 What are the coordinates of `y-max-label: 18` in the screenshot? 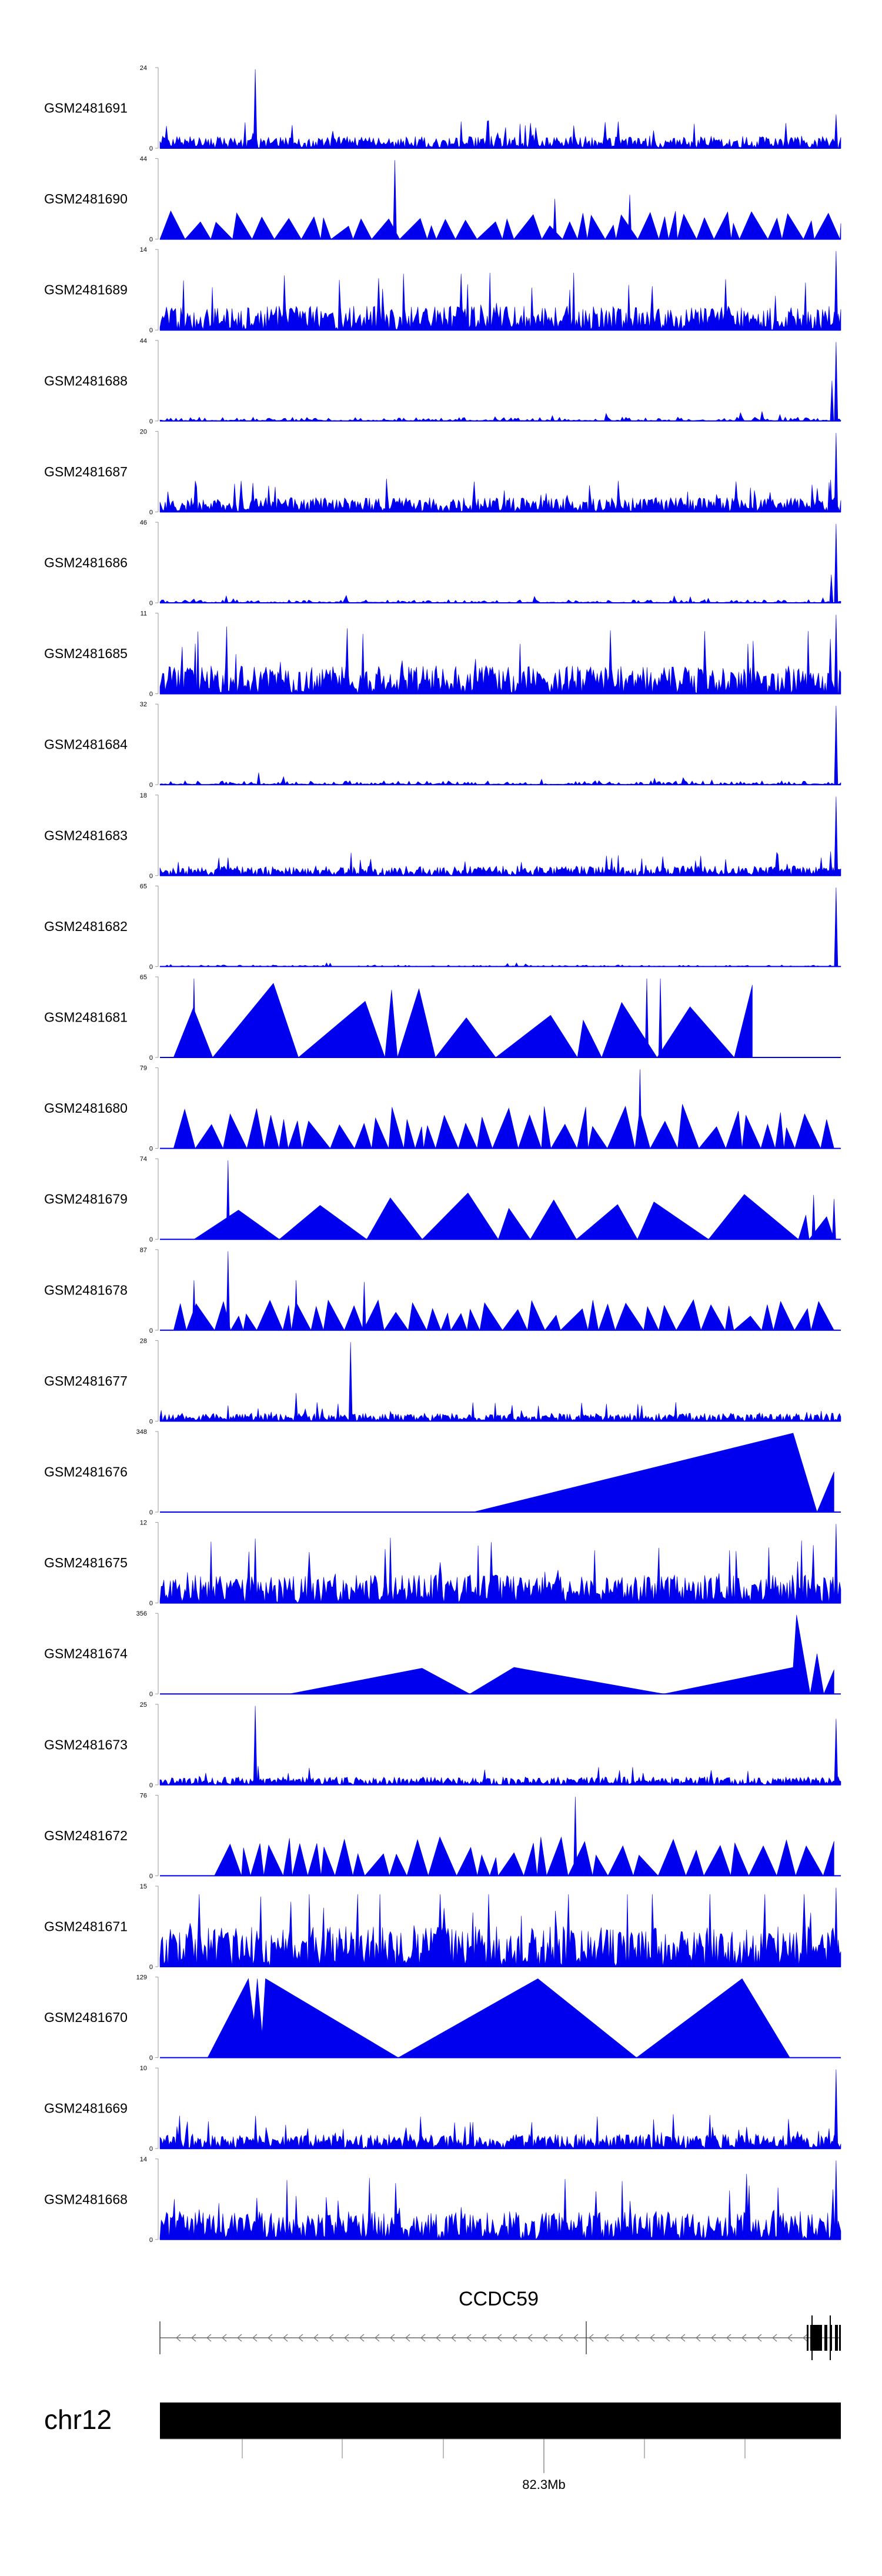 It's located at (143, 795).